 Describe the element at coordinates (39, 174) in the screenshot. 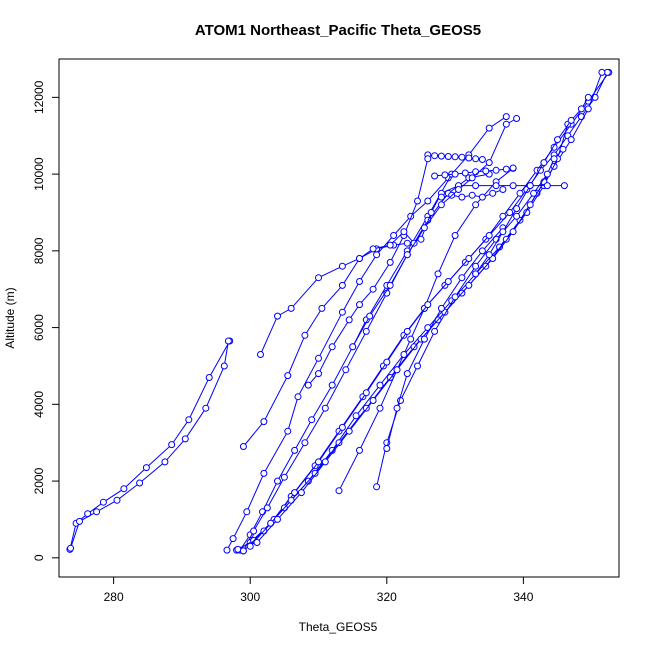

I see `y-tick-label: 10000` at that location.